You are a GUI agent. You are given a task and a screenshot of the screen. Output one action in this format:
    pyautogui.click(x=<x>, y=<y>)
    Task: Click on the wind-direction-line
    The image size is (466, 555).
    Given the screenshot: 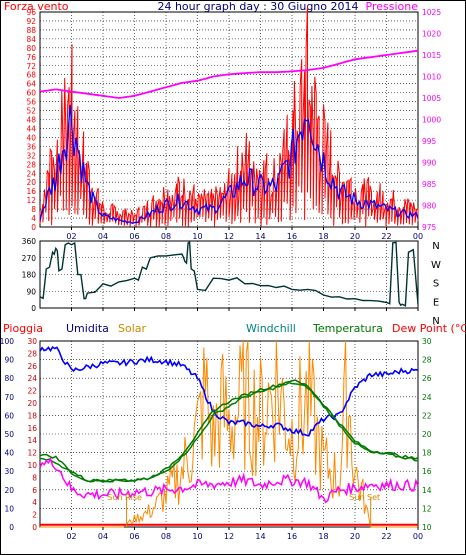 What is the action you would take?
    pyautogui.click(x=229, y=274)
    